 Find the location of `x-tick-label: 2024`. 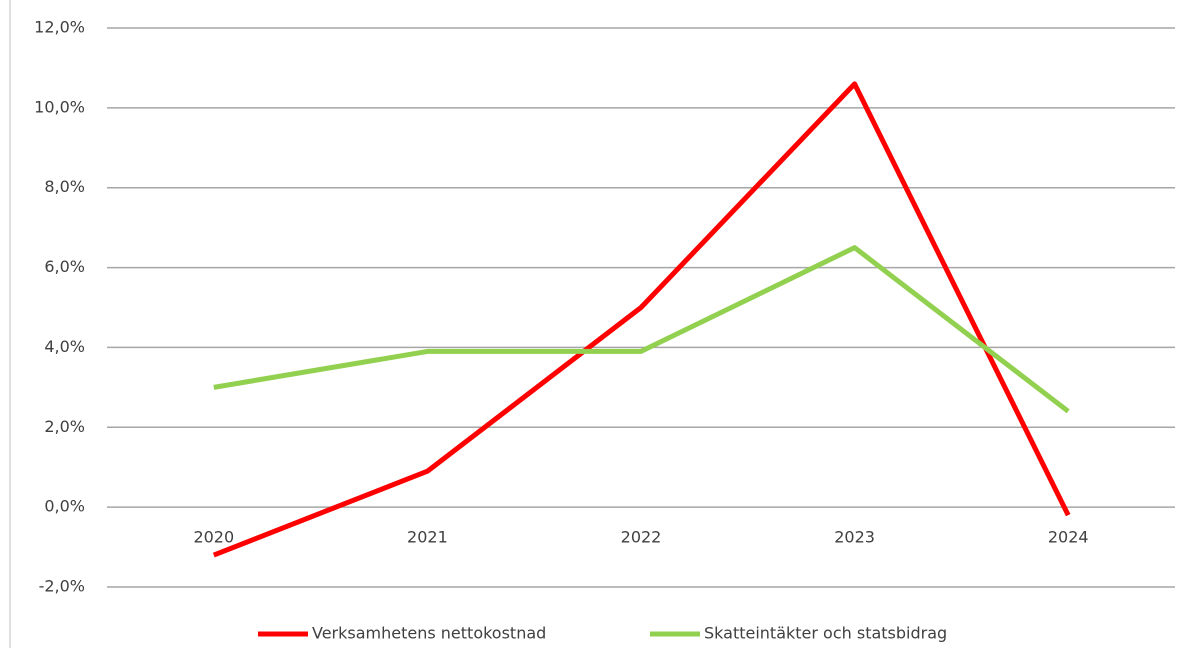

x-tick-label: 2024 is located at coordinates (1068, 537).